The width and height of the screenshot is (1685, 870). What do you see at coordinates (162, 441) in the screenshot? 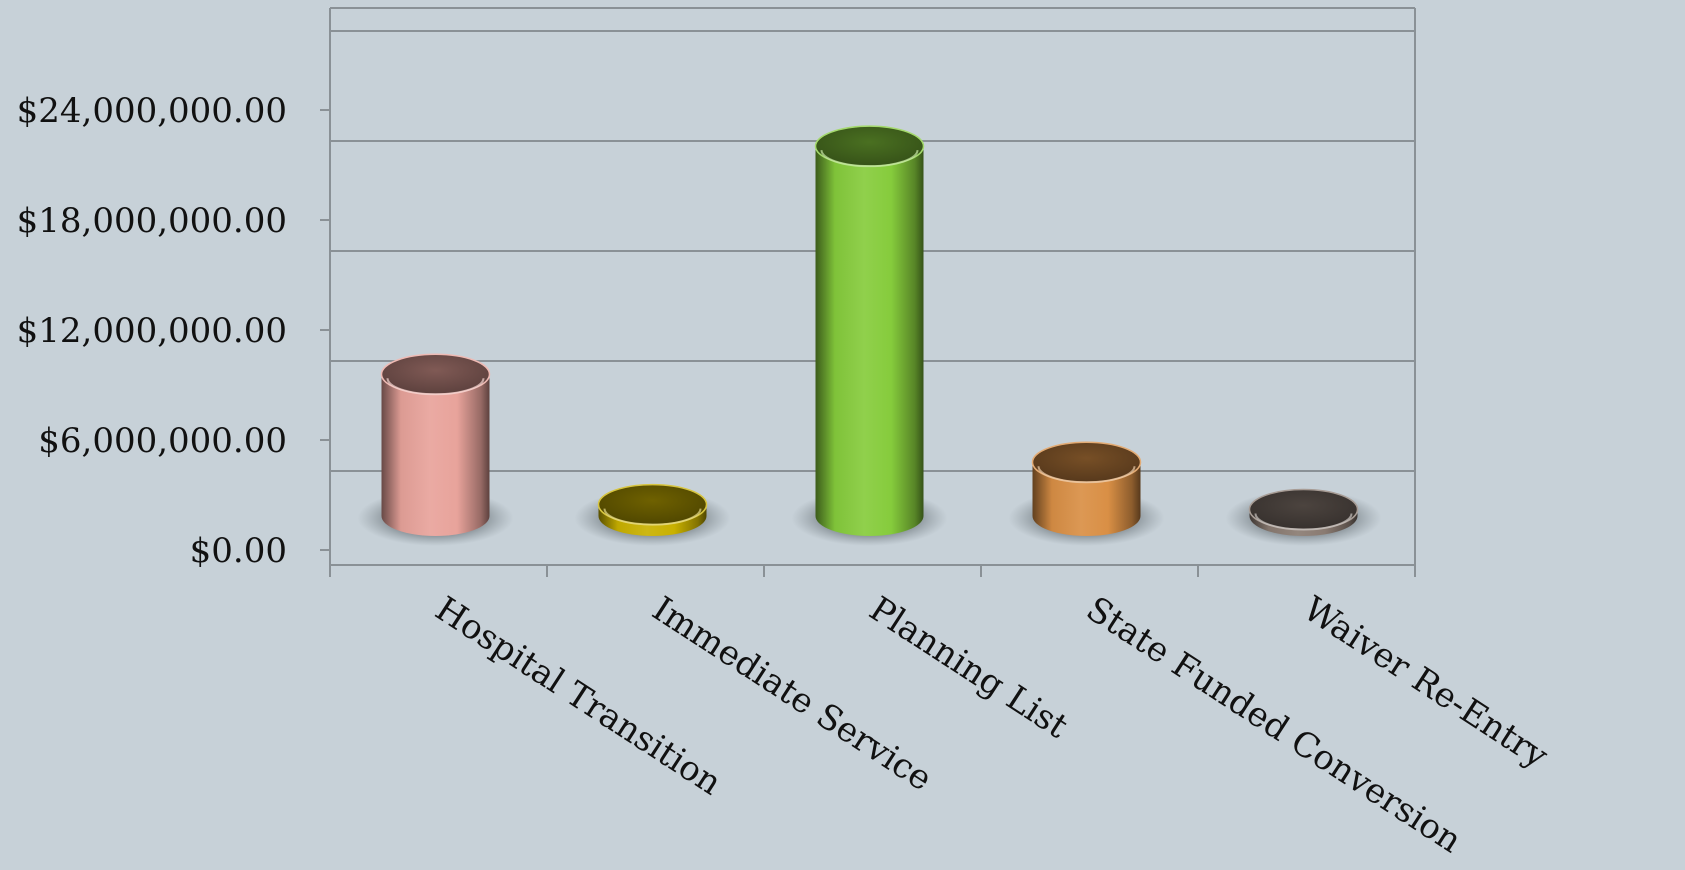
I see `y-tick-label: $6,000,000.00` at bounding box center [162, 441].